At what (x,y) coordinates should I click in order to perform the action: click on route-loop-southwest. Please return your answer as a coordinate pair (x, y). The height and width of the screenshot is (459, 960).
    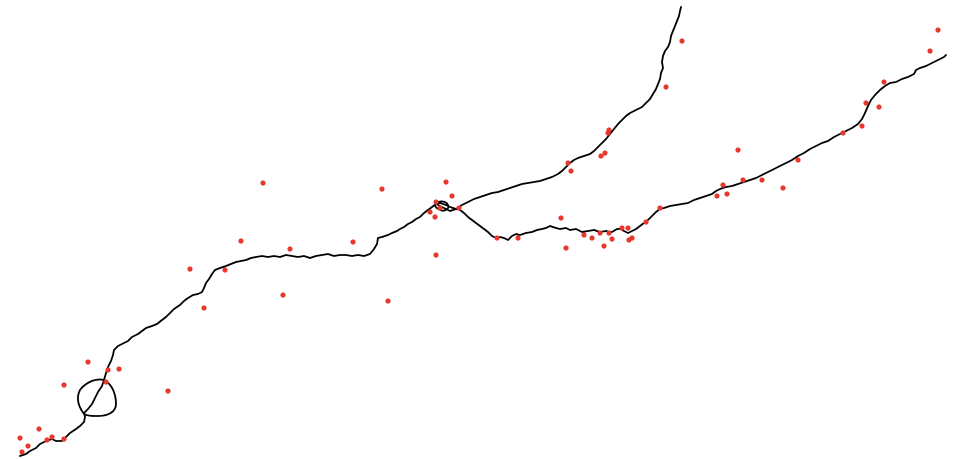
    Looking at the image, I should click on (97, 397).